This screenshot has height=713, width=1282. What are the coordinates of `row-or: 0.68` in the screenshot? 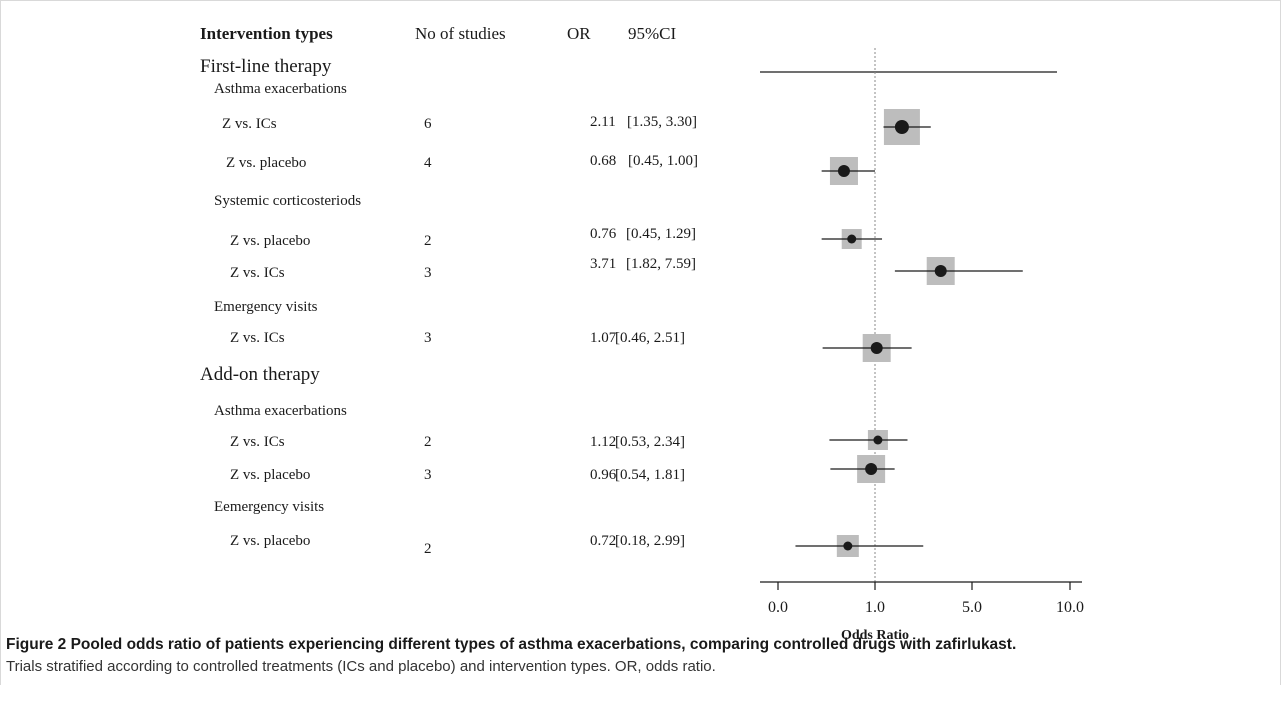 It's located at (603, 161).